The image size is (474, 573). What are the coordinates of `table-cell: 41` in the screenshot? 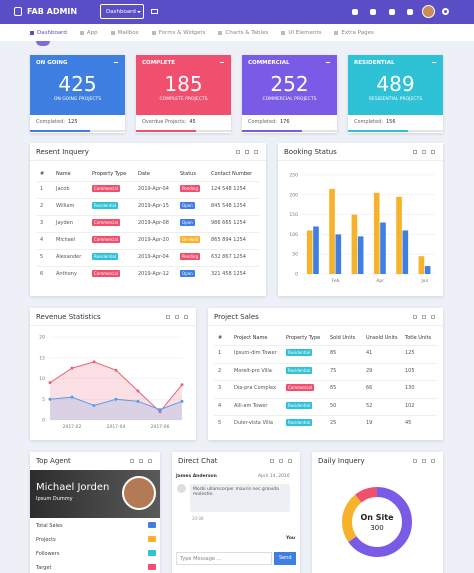 It's located at (369, 353).